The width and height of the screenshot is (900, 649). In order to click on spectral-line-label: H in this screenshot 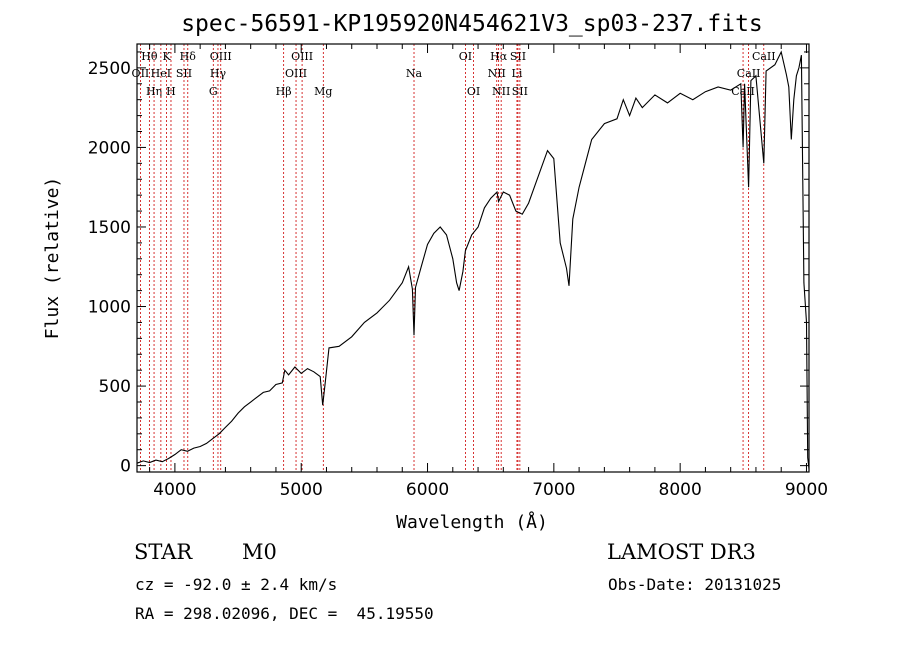, I will do `click(171, 91)`.